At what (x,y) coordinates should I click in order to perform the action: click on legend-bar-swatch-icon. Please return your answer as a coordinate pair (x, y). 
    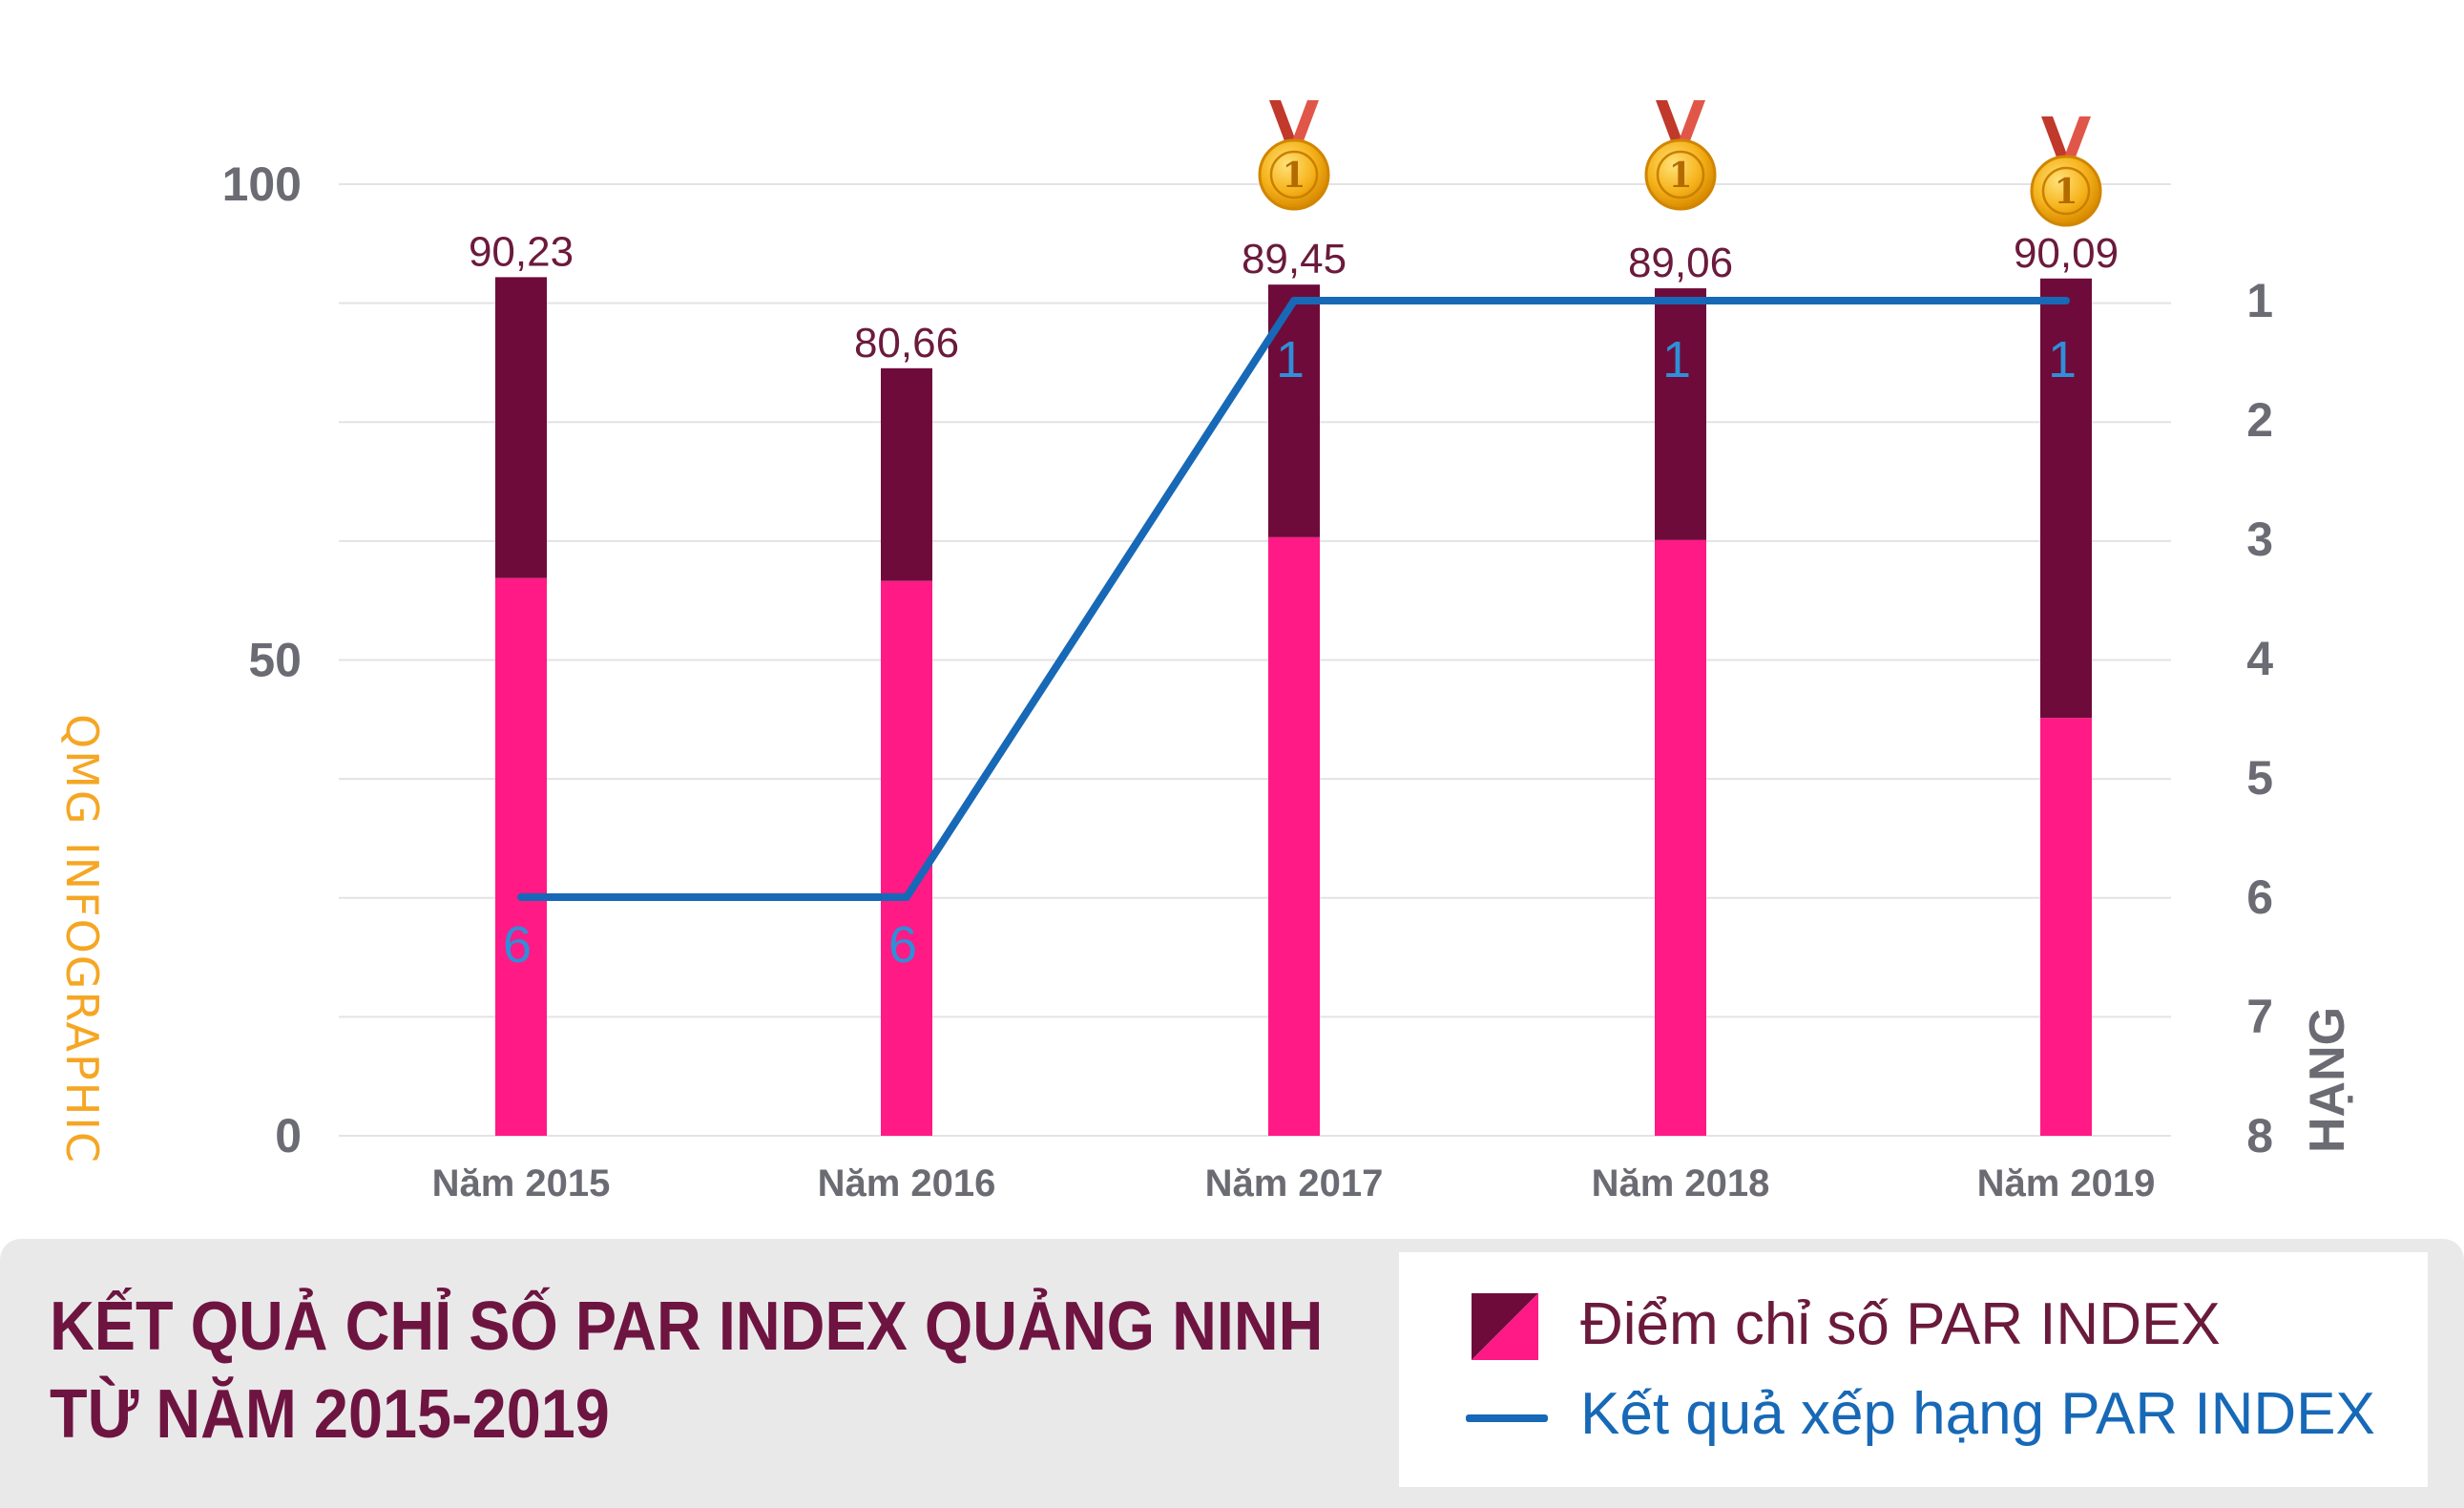
    Looking at the image, I should click on (1505, 1326).